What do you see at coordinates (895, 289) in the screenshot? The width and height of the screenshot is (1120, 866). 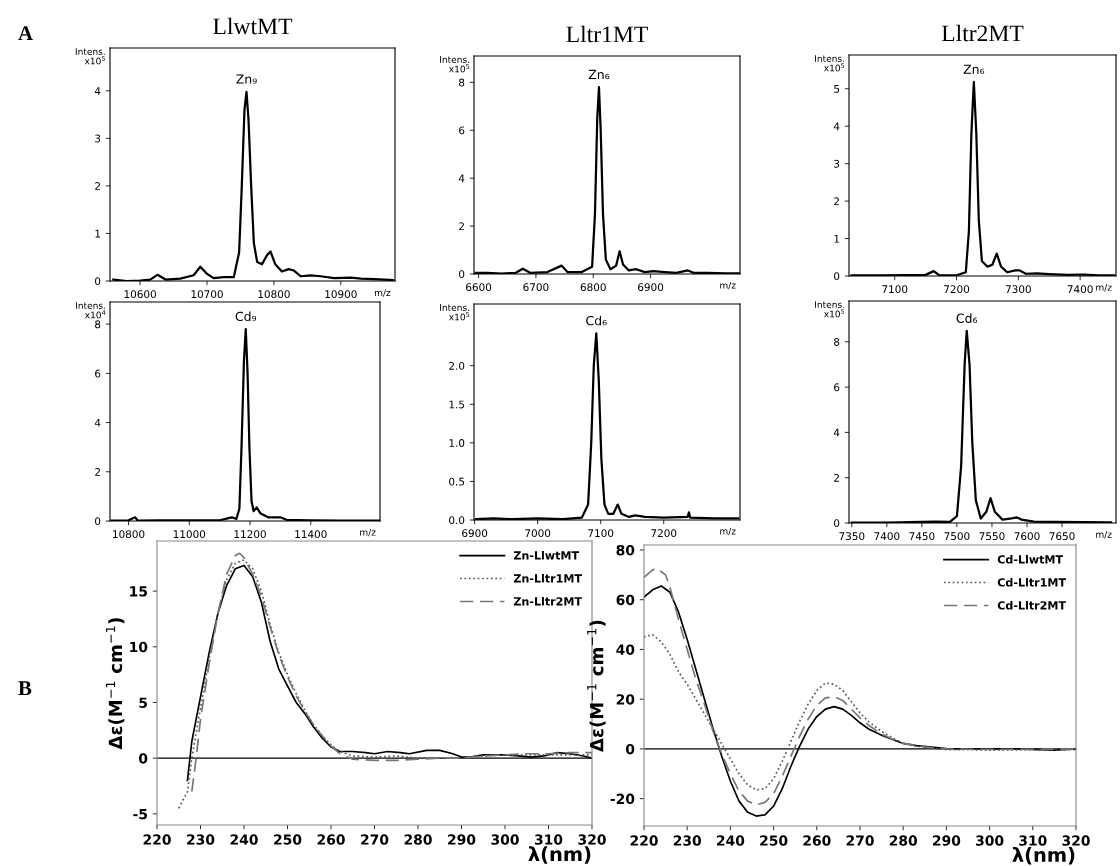 I see `x-tick-label: 7100` at bounding box center [895, 289].